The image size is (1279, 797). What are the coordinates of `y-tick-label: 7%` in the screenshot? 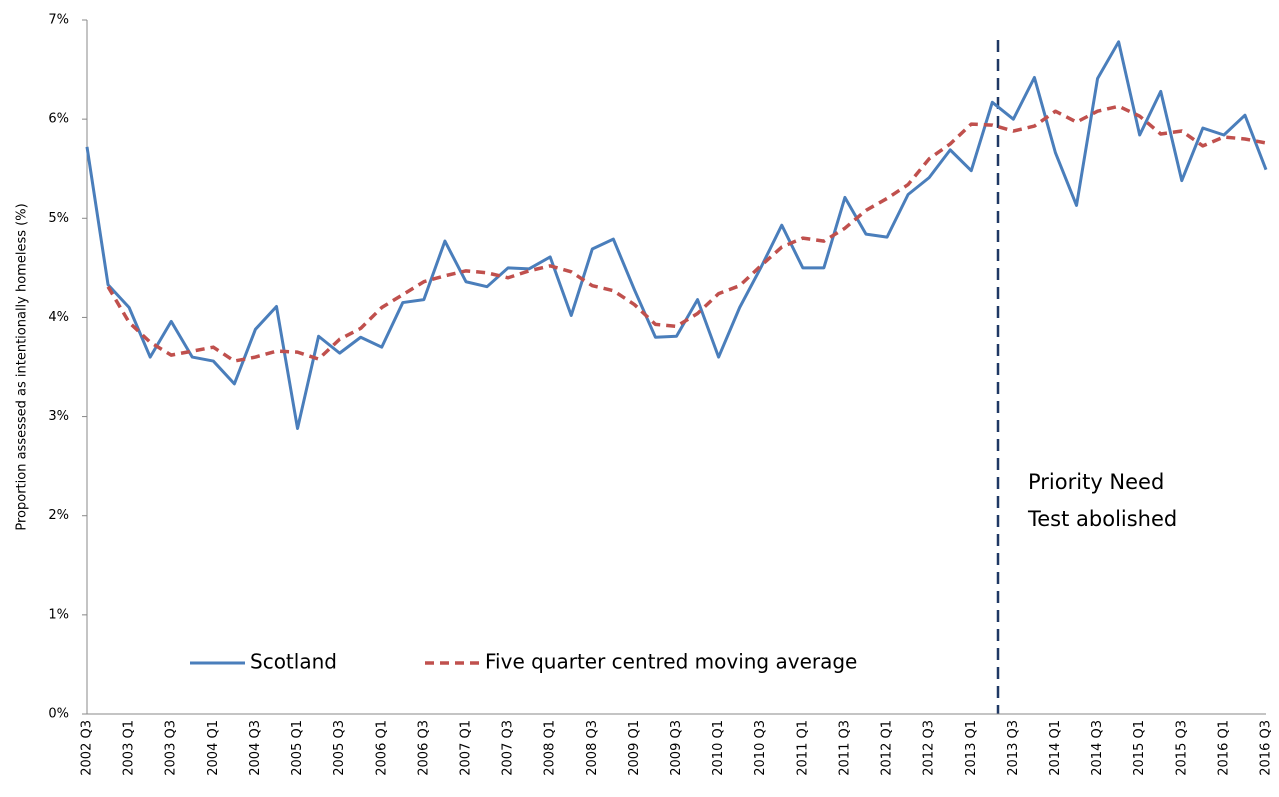 It's located at (58, 20).